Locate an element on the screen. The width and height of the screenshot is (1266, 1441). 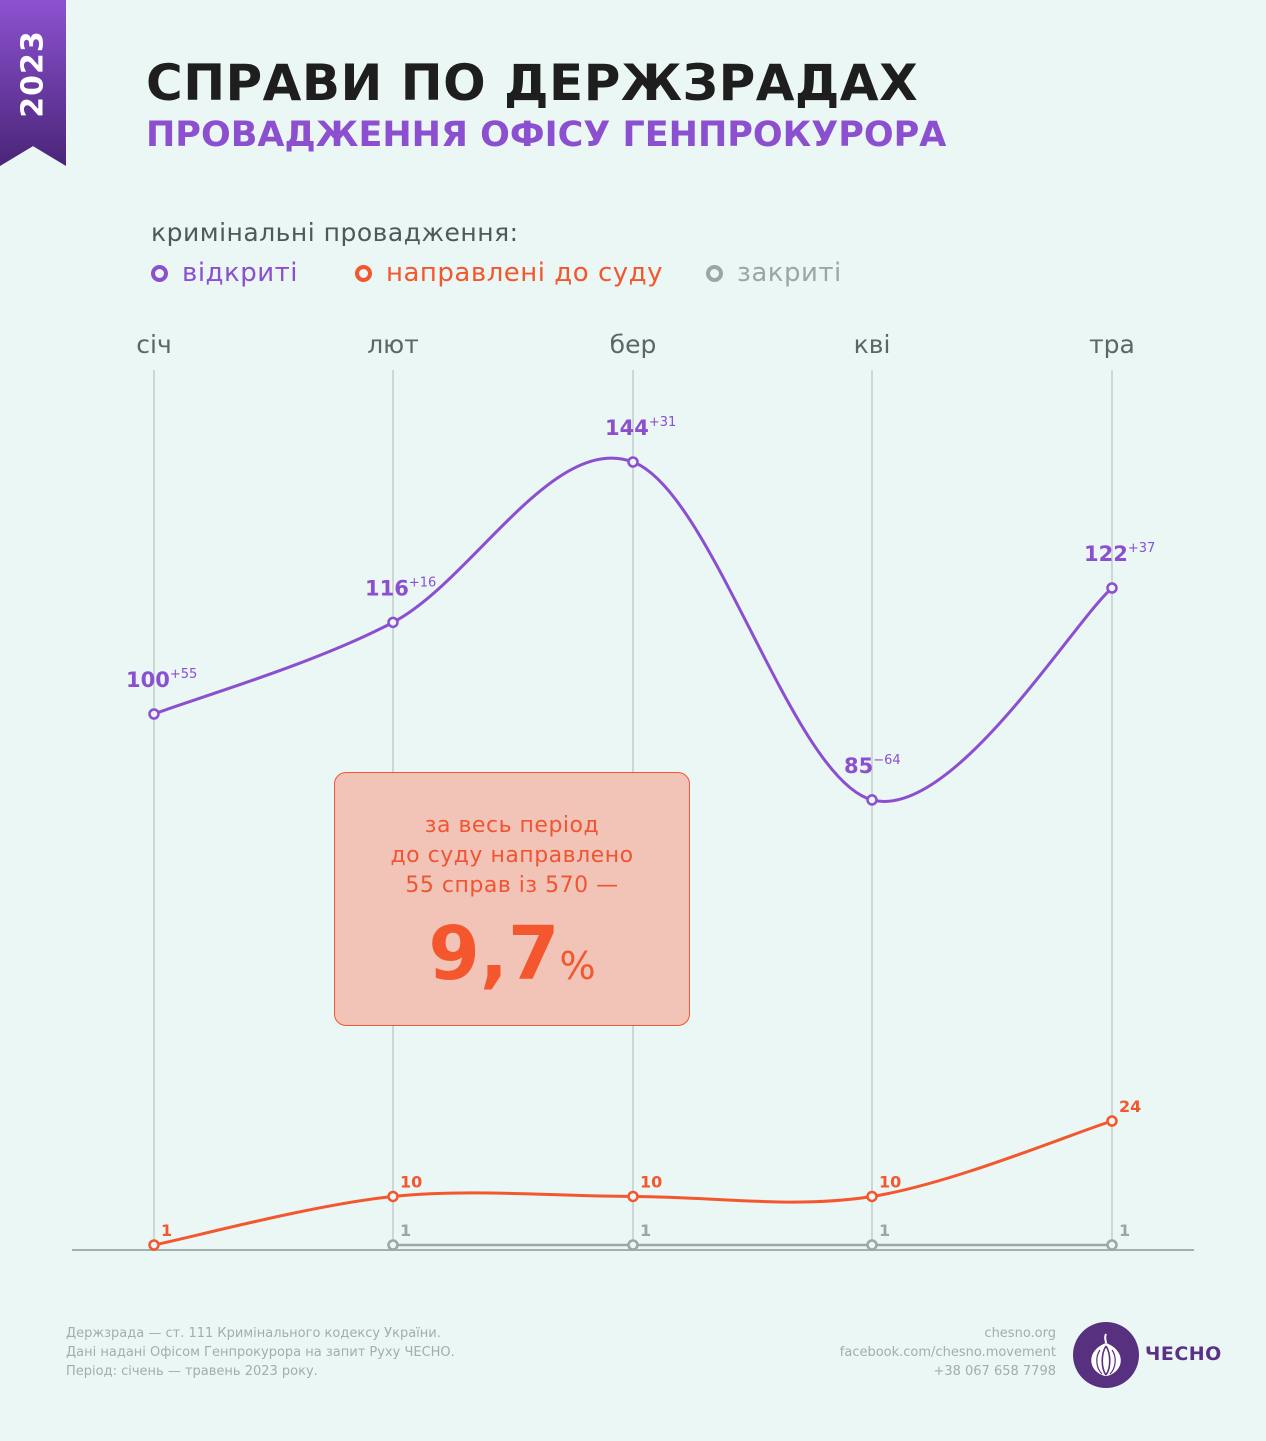
change-label: +55 is located at coordinates (183, 674).